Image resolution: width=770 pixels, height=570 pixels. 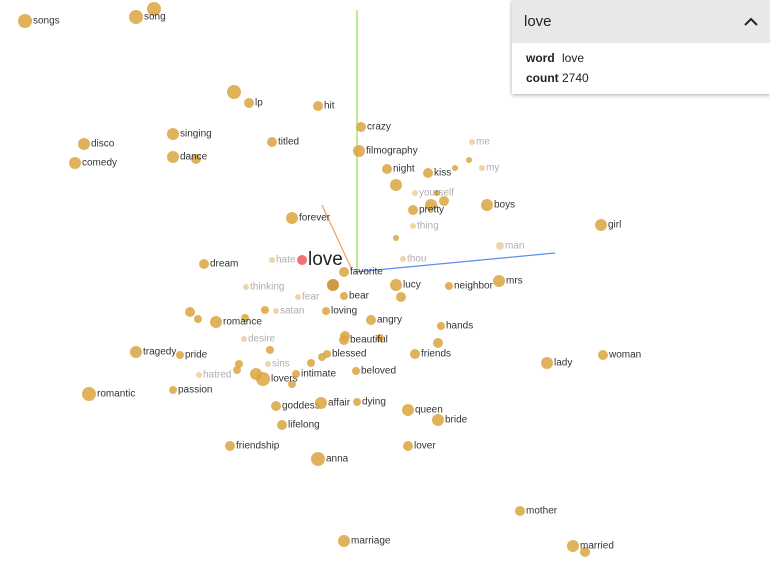 I want to click on axis-x, so click(x=455, y=262).